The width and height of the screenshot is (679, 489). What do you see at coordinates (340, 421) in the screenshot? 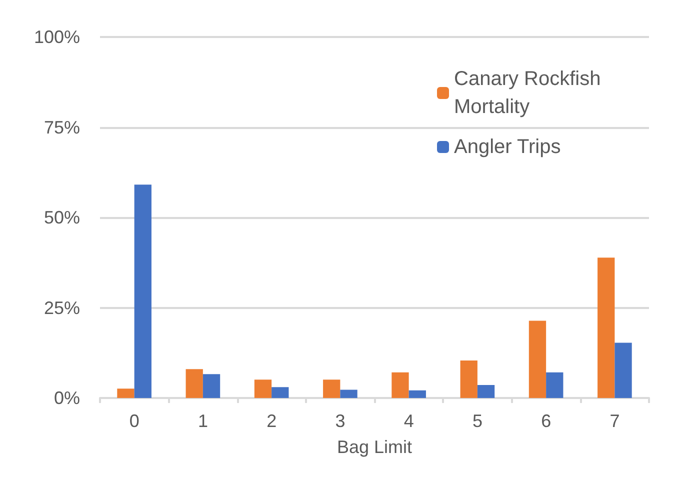
I see `x-tick-label: 3` at bounding box center [340, 421].